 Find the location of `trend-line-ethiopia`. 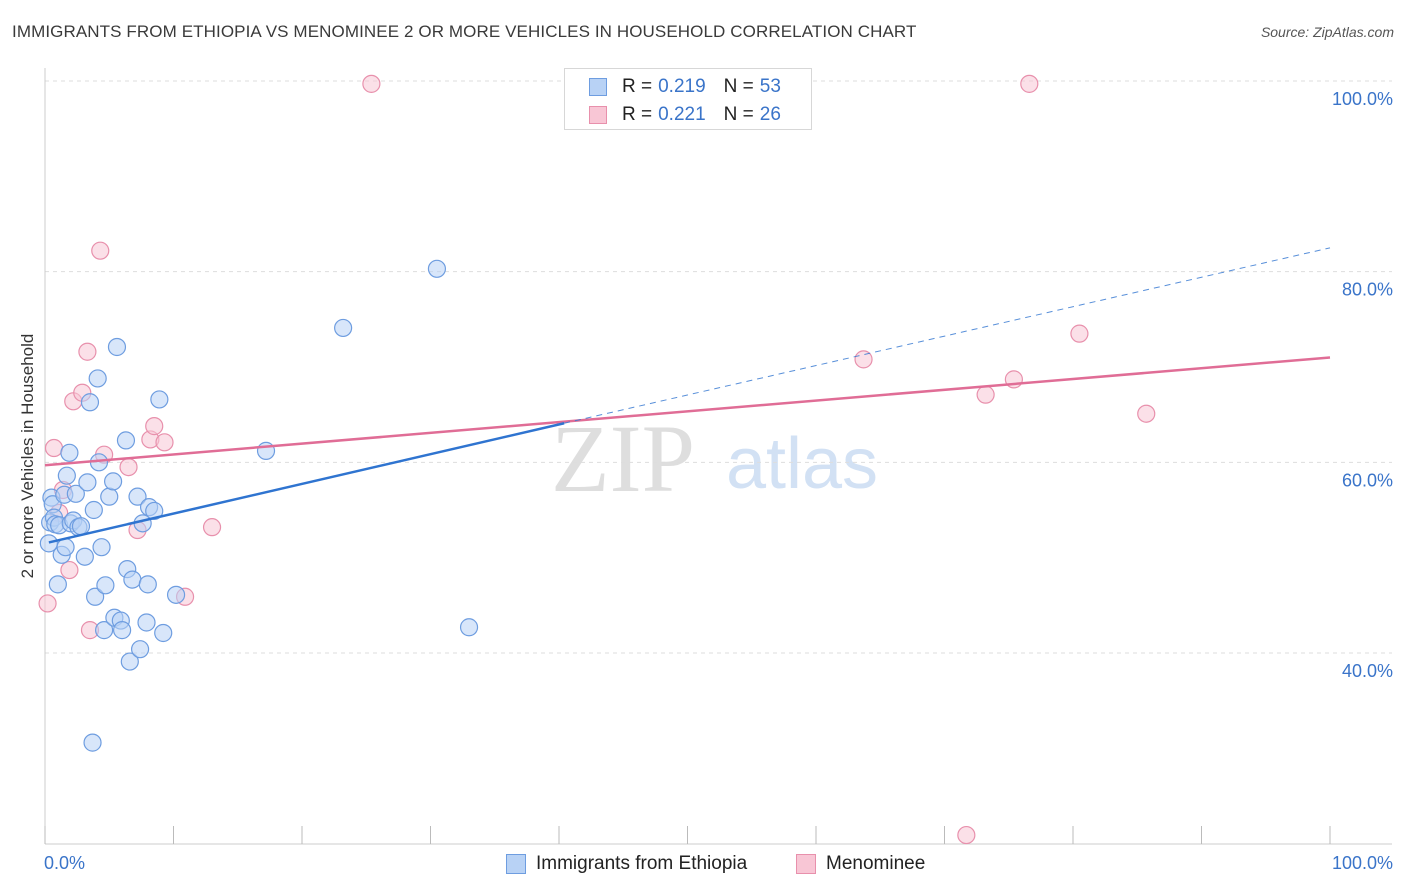

trend-line-ethiopia is located at coordinates (306, 483).